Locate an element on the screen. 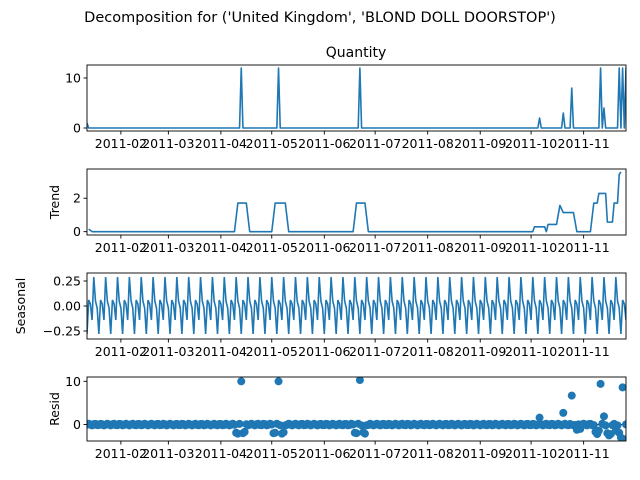 The height and width of the screenshot is (480, 640). trend-xtick-label: 2011-11 is located at coordinates (584, 247).